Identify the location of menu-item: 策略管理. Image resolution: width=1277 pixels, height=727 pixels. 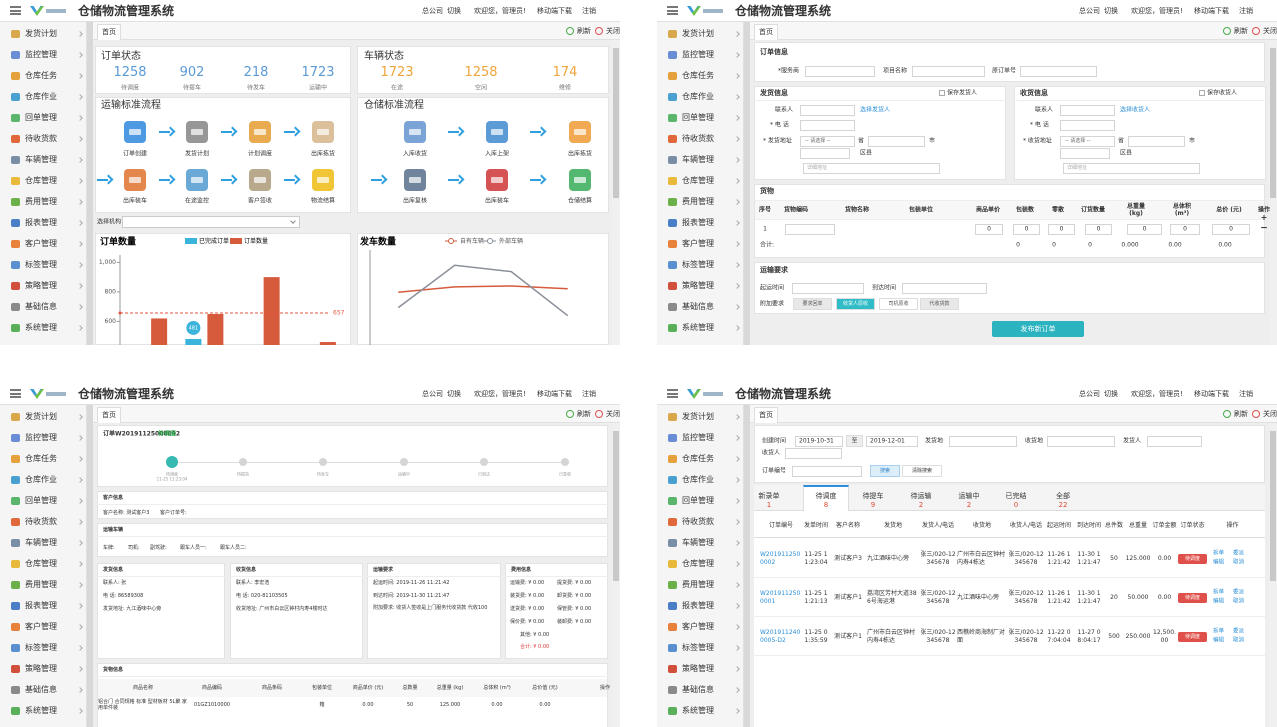
(41, 669).